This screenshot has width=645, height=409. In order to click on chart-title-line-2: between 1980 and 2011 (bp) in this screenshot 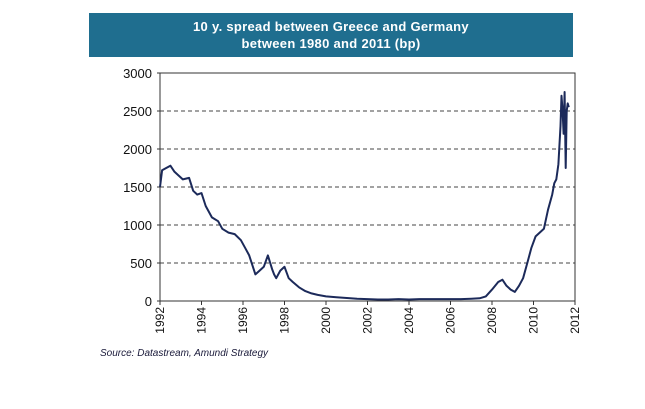, I will do `click(331, 43)`.